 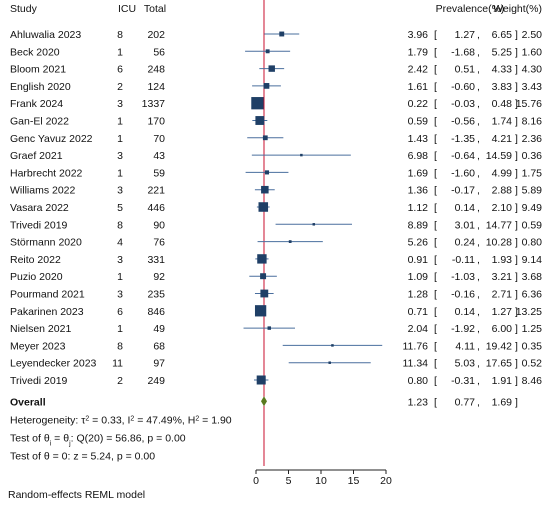 What do you see at coordinates (463, 295) in the screenshot?
I see `ci-lower-value: -0.16` at bounding box center [463, 295].